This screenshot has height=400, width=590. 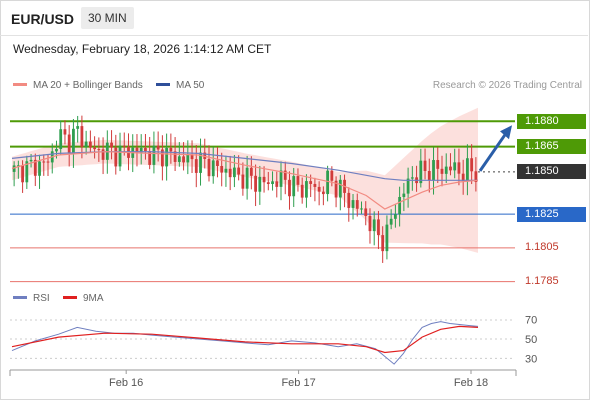 I want to click on rsi-tick-label: 70, so click(x=531, y=321).